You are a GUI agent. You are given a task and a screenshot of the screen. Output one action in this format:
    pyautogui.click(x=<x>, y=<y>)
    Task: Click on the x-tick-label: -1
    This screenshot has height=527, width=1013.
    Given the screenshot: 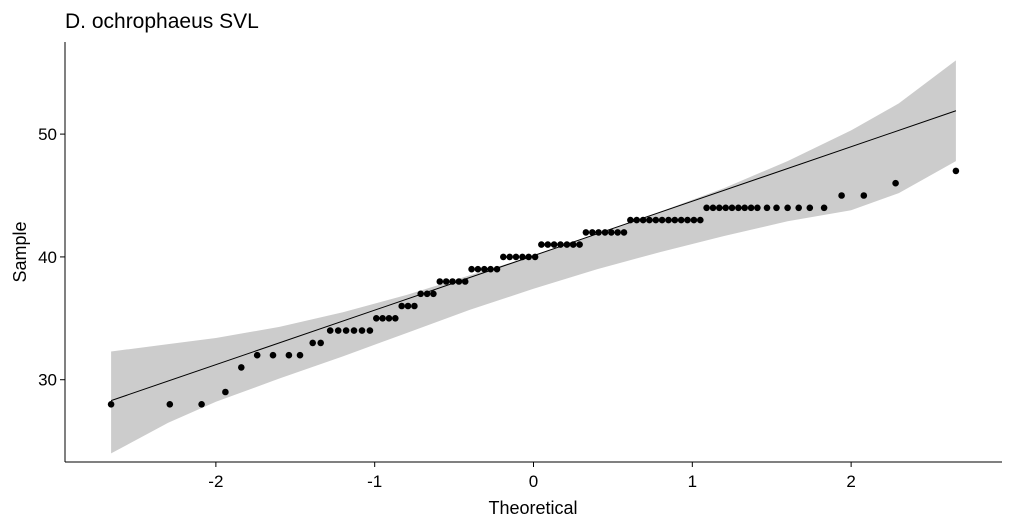 What is the action you would take?
    pyautogui.click(x=374, y=481)
    